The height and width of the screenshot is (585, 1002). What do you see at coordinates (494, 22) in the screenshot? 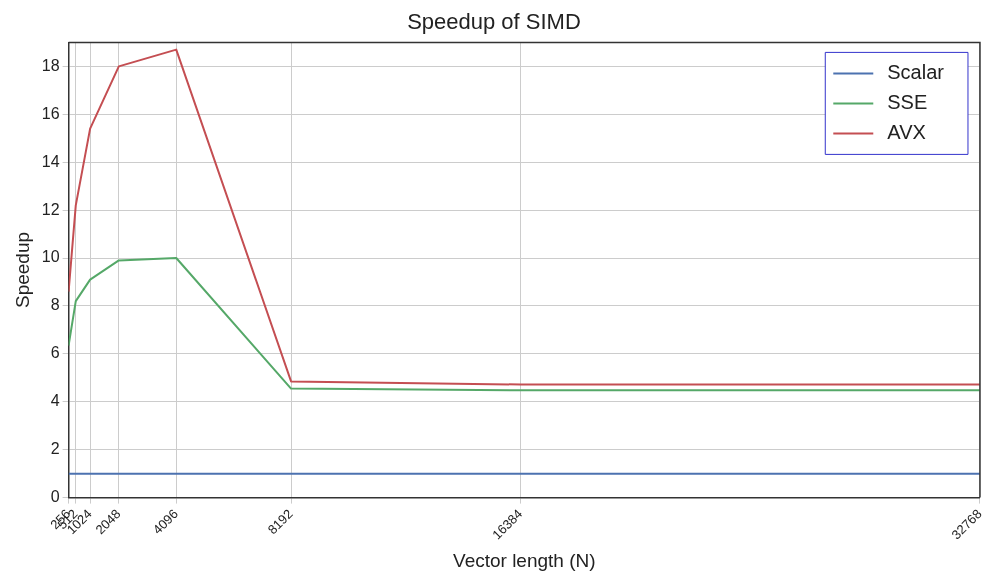
I see `chart-title: Speedup of SIMD` at bounding box center [494, 22].